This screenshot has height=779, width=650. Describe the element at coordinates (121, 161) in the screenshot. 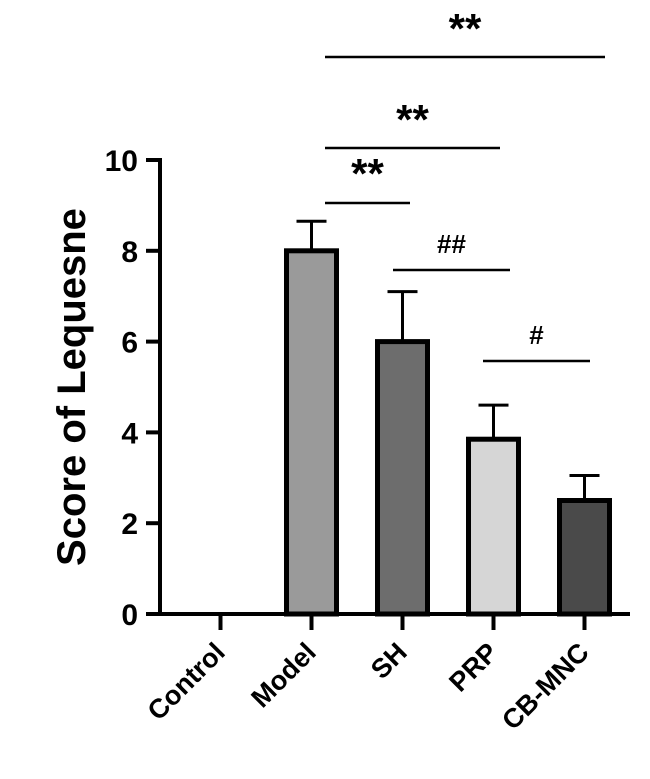

I see `y-tick-label: 10` at that location.